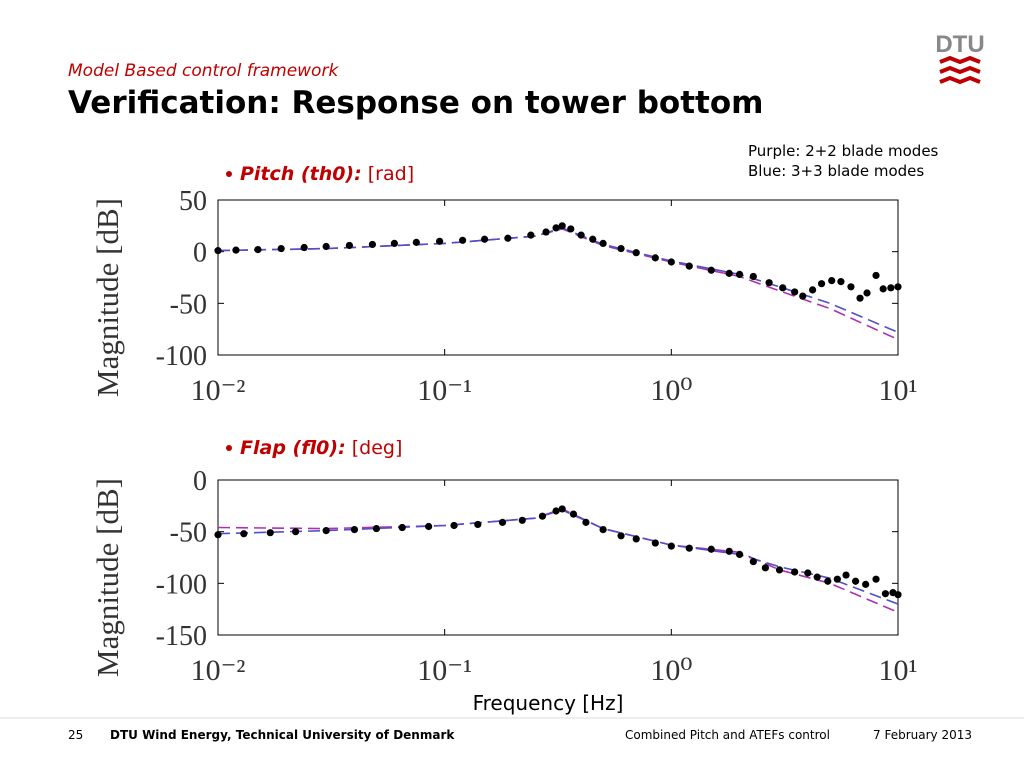 This screenshot has height=768, width=1024. What do you see at coordinates (727, 735) in the screenshot?
I see `footer-topic: Combined Pitch and ATEFs control` at bounding box center [727, 735].